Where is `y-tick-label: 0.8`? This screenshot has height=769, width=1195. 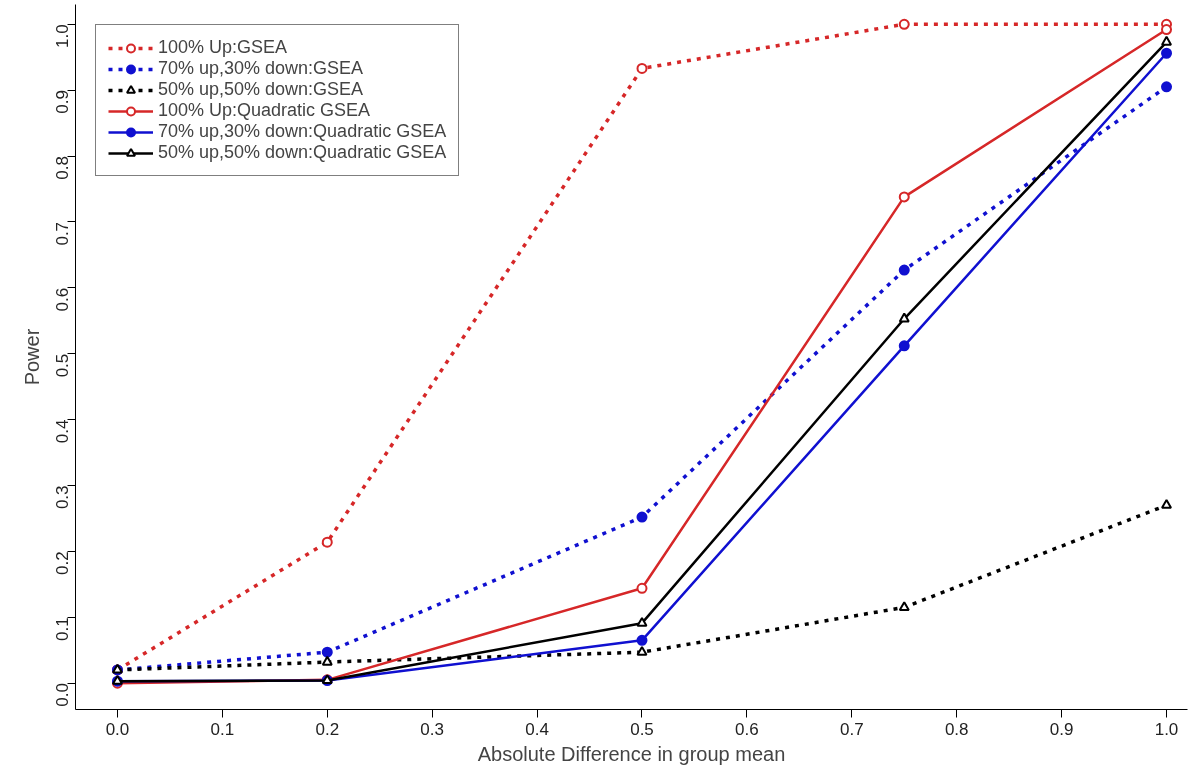
y-tick-label: 0.8 is located at coordinates (63, 168).